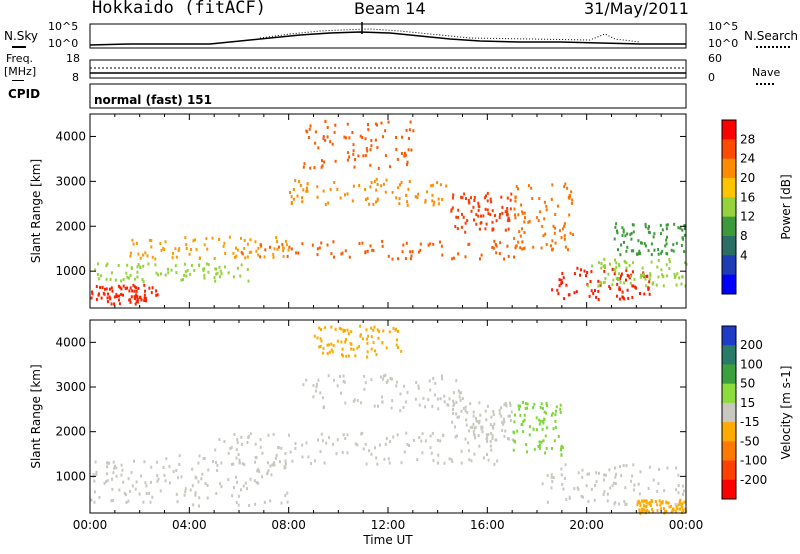 The height and width of the screenshot is (554, 800). Describe the element at coordinates (70, 136) in the screenshot. I see `y-tick-label: 4000` at that location.